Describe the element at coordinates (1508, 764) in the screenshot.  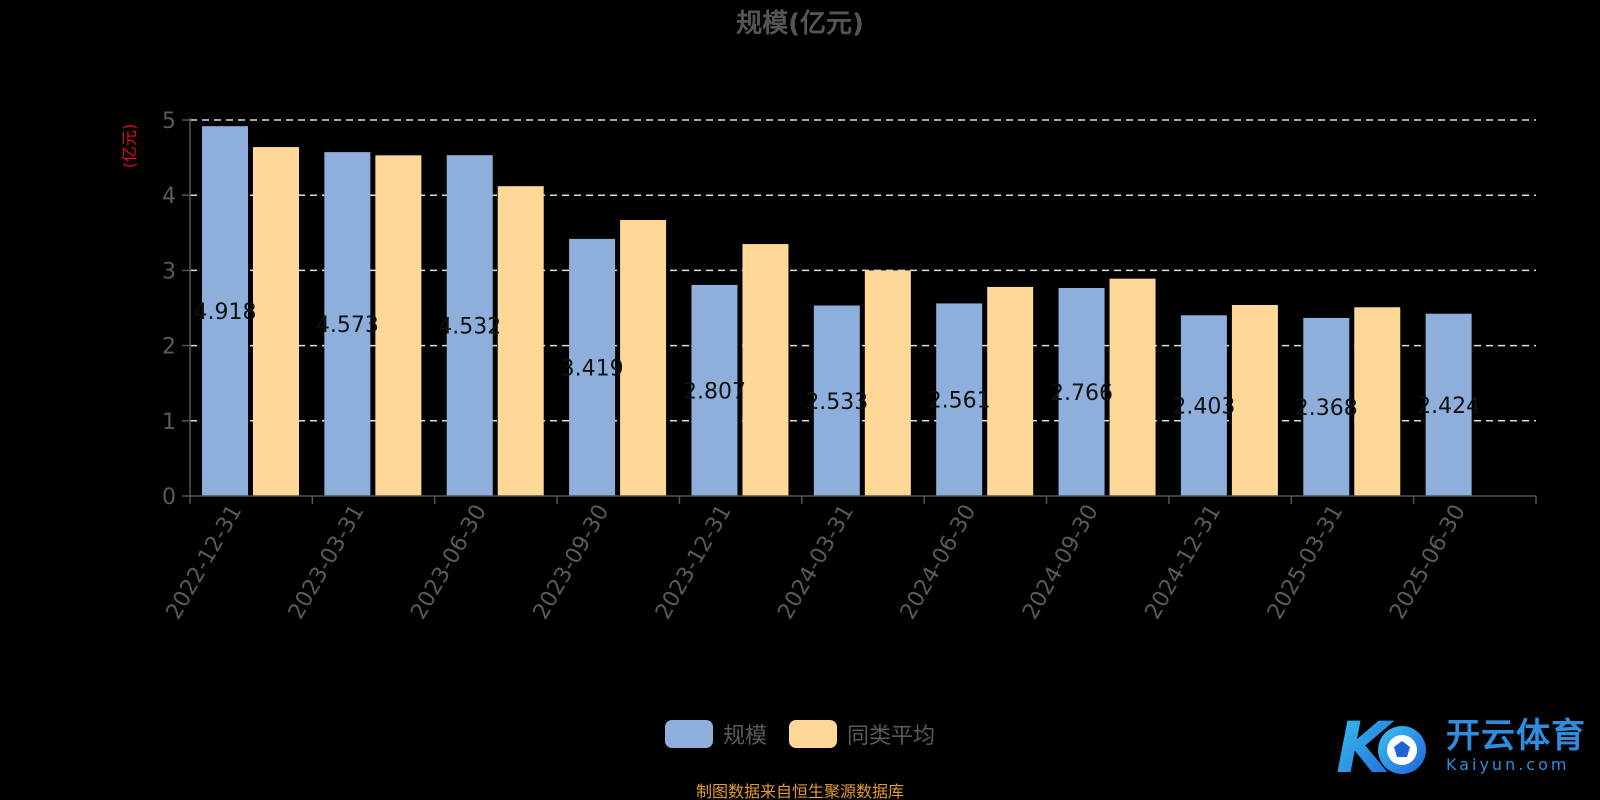
I see `brand-name-en: Kaiyun.com` at that location.